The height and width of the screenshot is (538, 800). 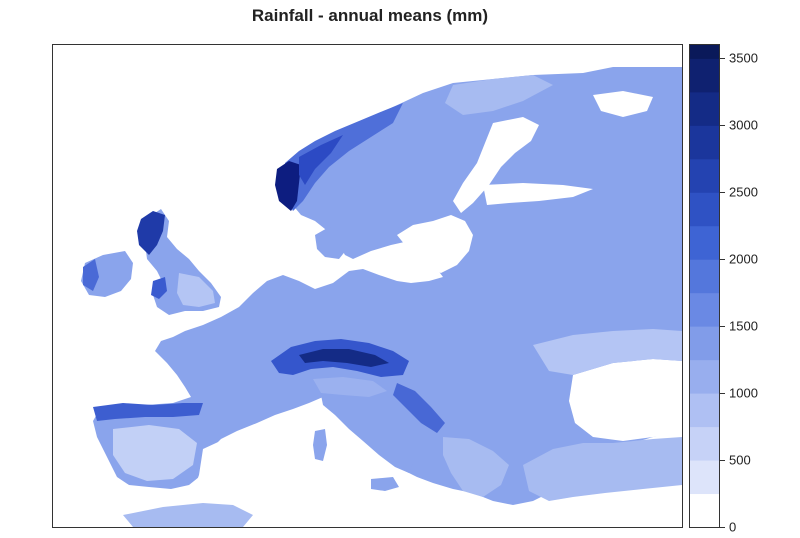 I want to click on italy, so click(x=367, y=434).